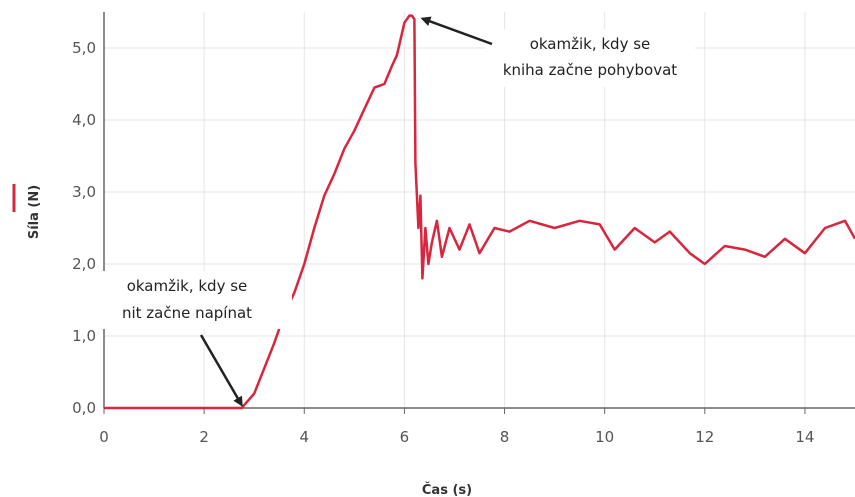  I want to click on x-tick-label: 2, so click(204, 437).